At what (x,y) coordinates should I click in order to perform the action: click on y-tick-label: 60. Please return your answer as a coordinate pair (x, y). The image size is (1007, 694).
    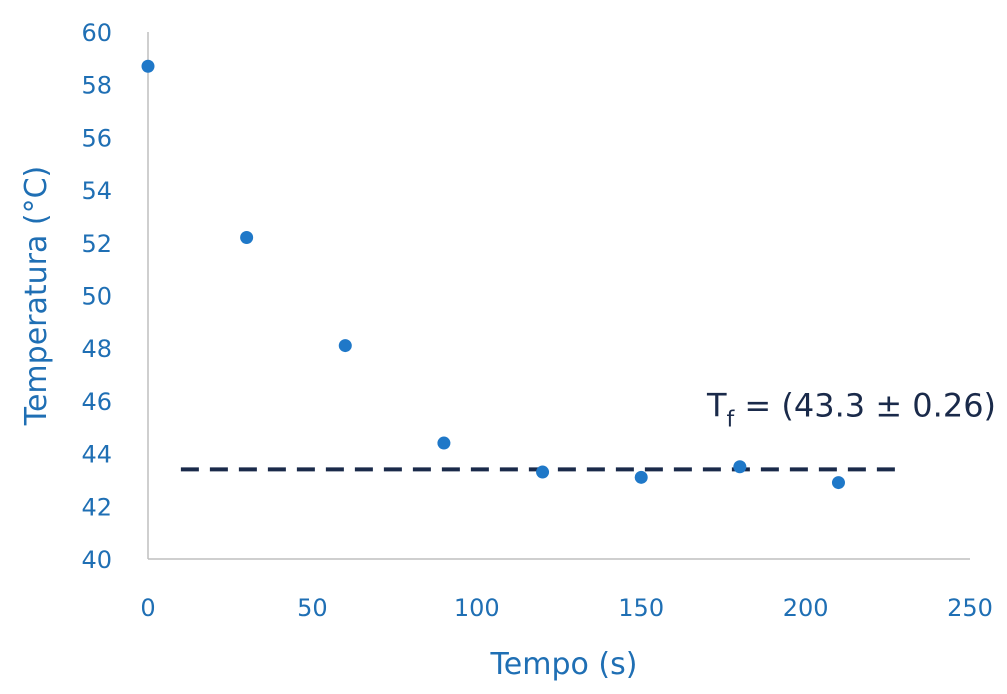
    Looking at the image, I should click on (96, 33).